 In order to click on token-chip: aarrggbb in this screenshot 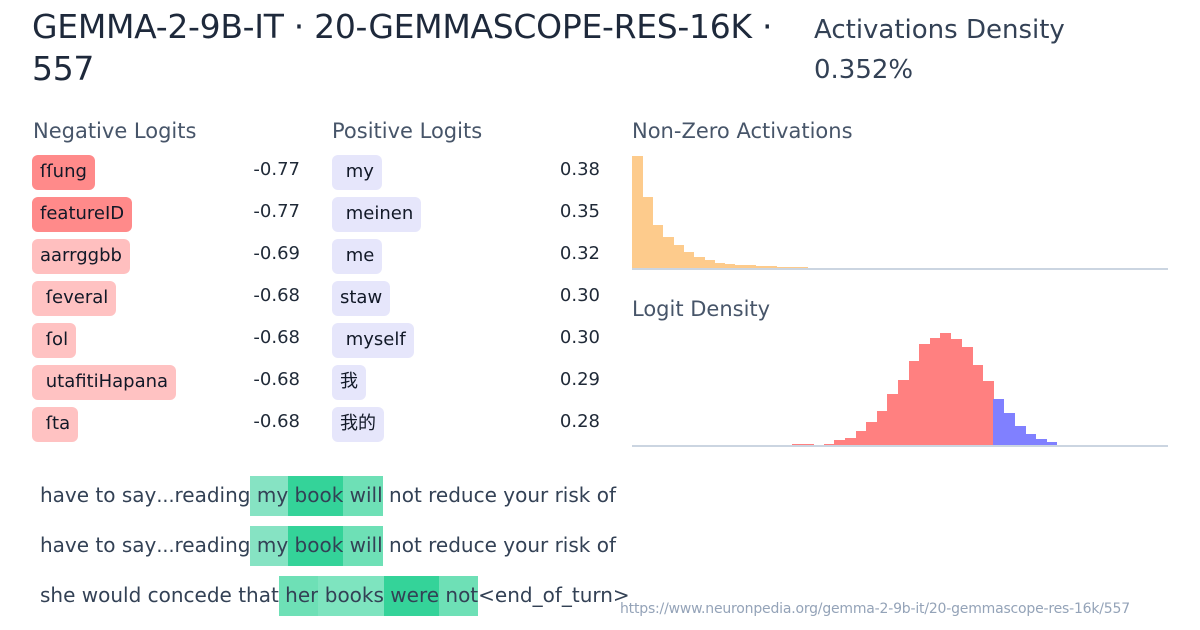, I will do `click(81, 256)`.